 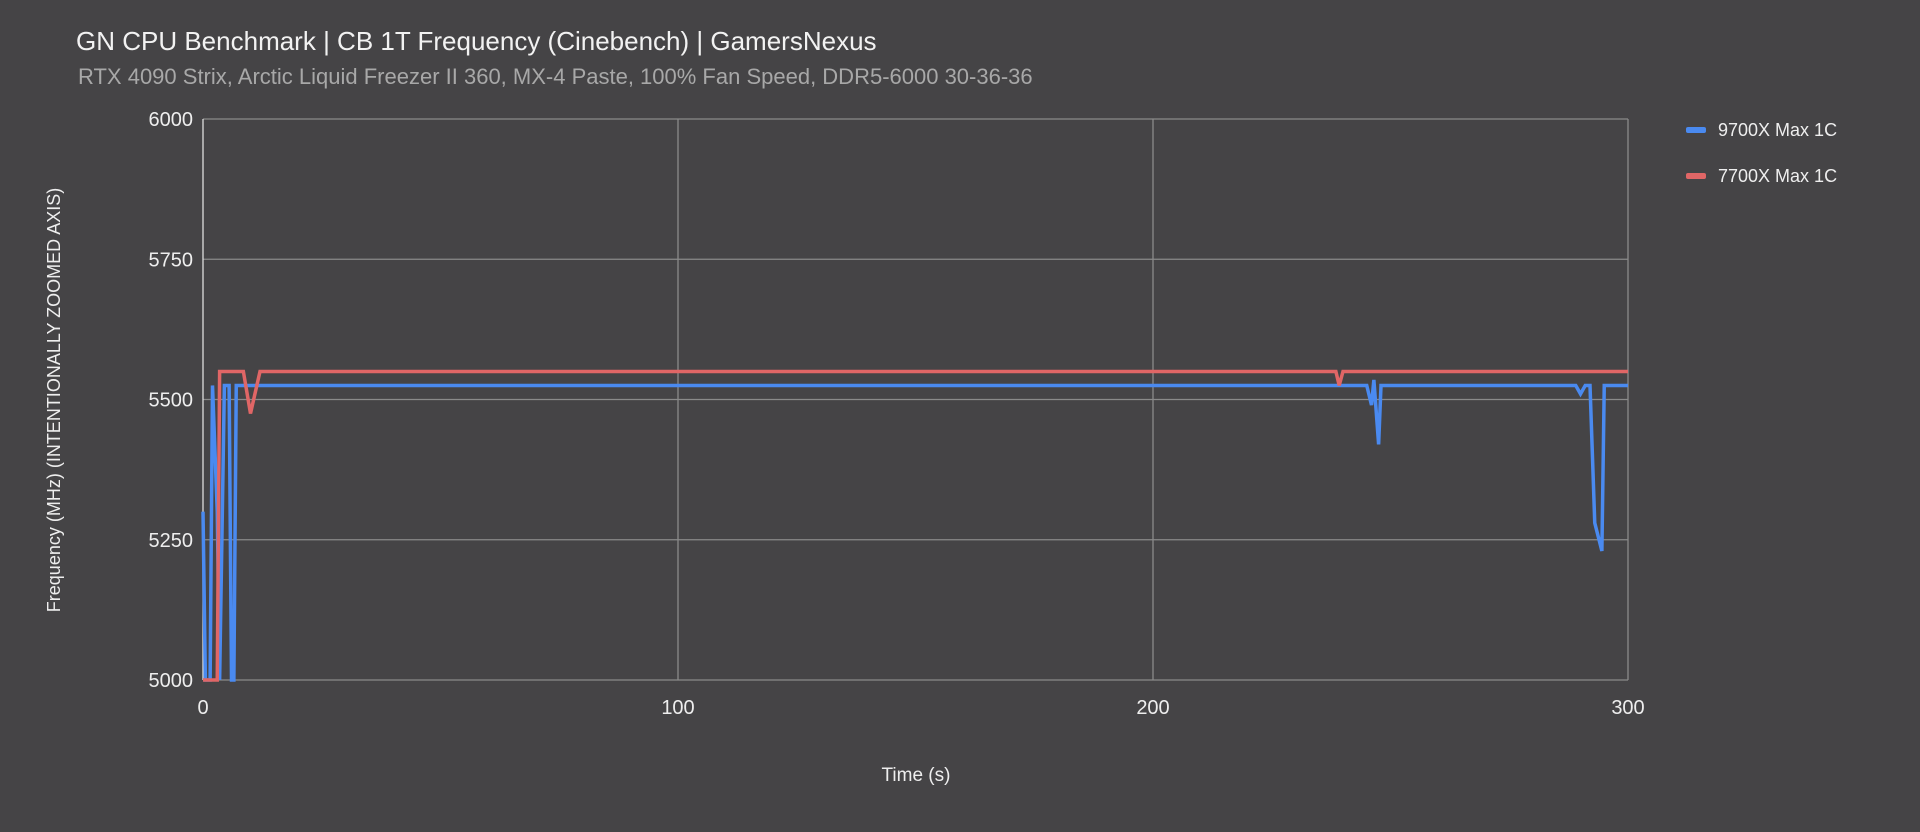 I want to click on x-tick-label: 300, so click(x=1627, y=708).